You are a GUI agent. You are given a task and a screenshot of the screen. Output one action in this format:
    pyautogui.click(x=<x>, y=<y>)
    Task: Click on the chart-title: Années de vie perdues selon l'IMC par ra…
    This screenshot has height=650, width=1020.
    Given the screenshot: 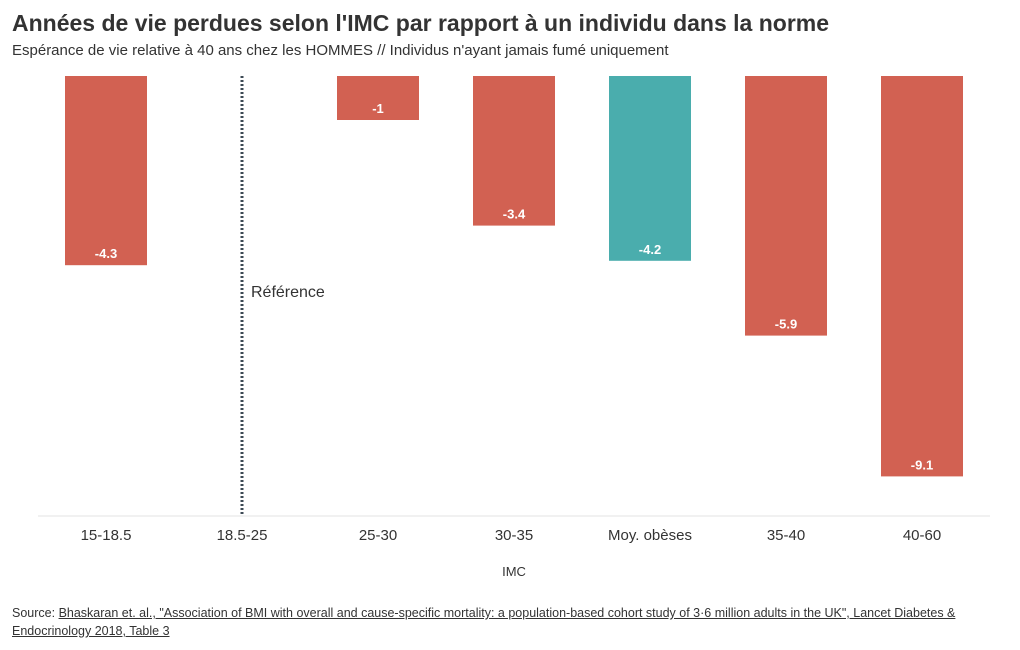 What is the action you would take?
    pyautogui.click(x=421, y=23)
    